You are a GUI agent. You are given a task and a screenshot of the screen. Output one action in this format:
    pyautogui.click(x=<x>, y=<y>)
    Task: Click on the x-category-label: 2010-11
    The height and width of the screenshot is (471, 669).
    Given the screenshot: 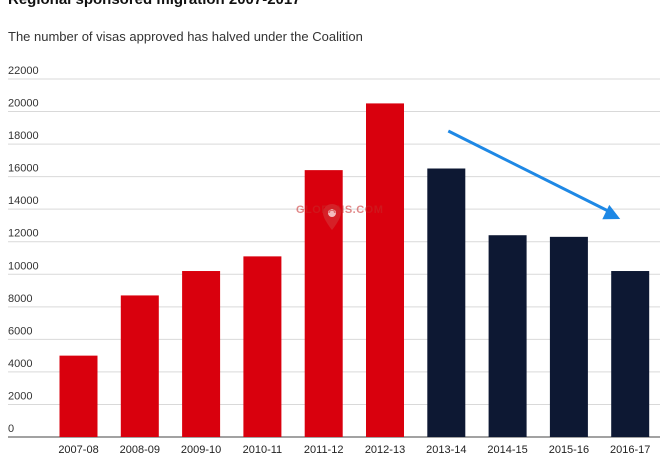 What is the action you would take?
    pyautogui.click(x=263, y=450)
    